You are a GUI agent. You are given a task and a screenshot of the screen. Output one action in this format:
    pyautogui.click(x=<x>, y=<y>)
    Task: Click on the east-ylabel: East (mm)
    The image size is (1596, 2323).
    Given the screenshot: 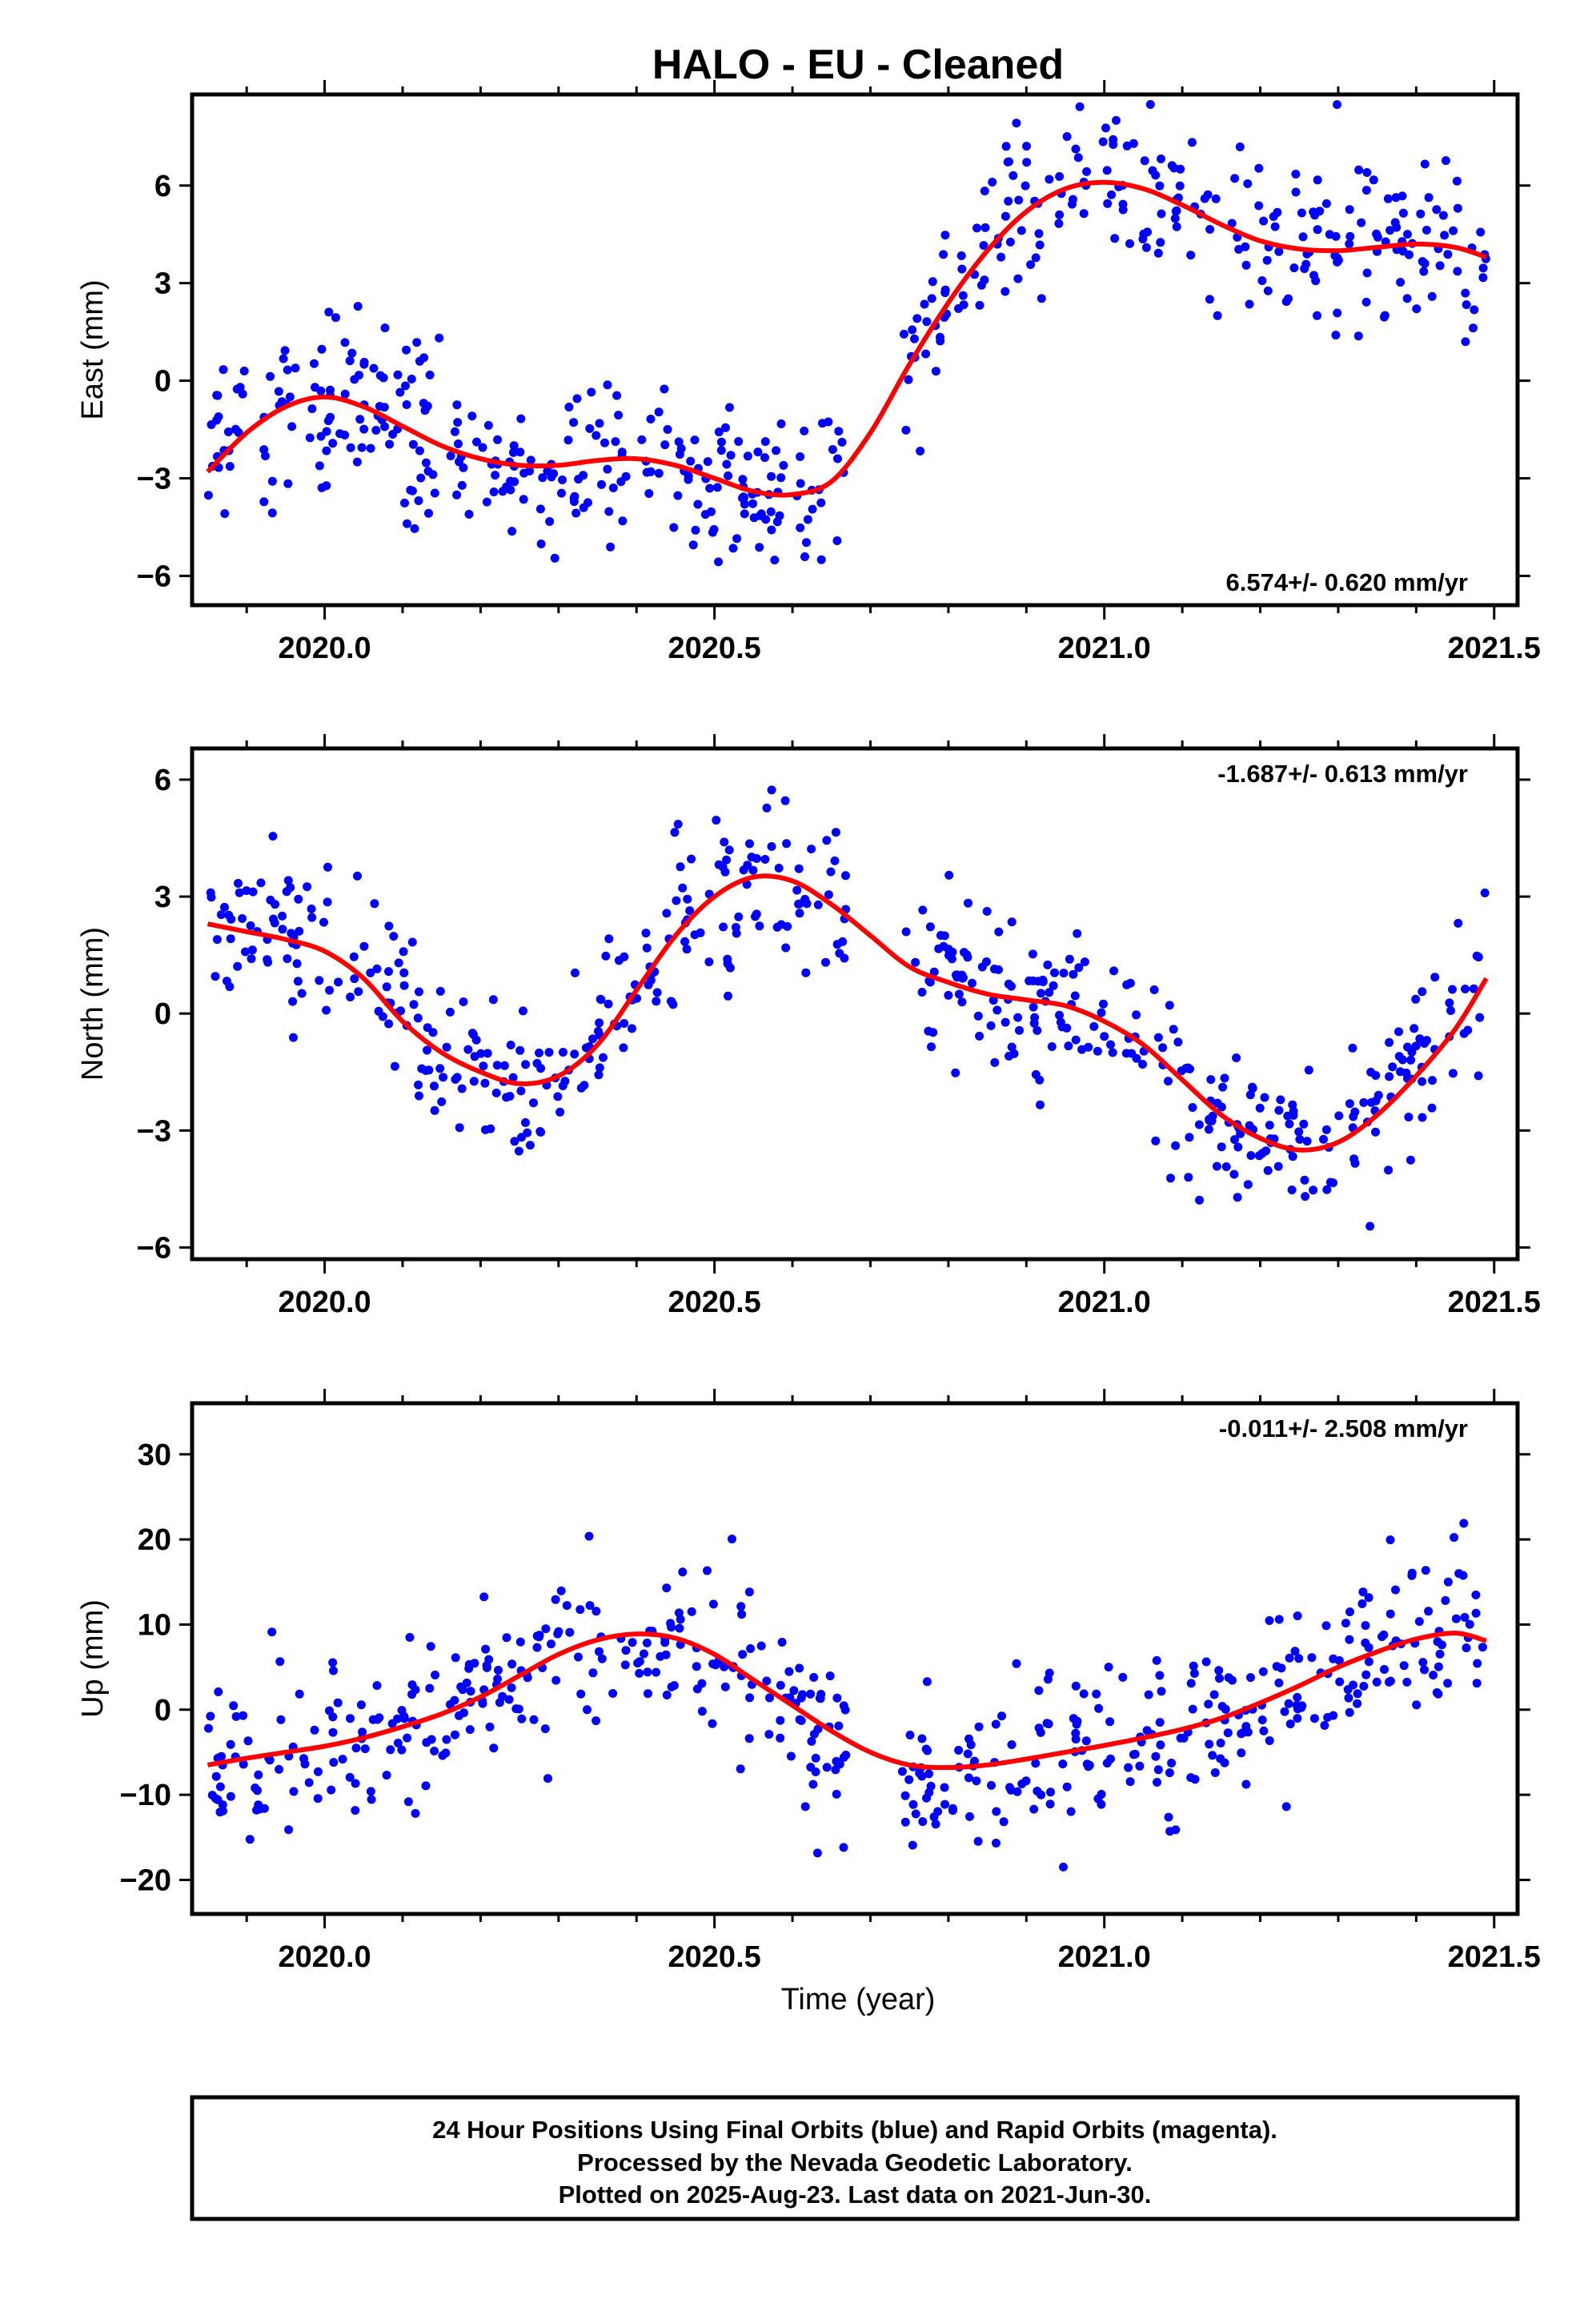 What is the action you would take?
    pyautogui.click(x=93, y=349)
    